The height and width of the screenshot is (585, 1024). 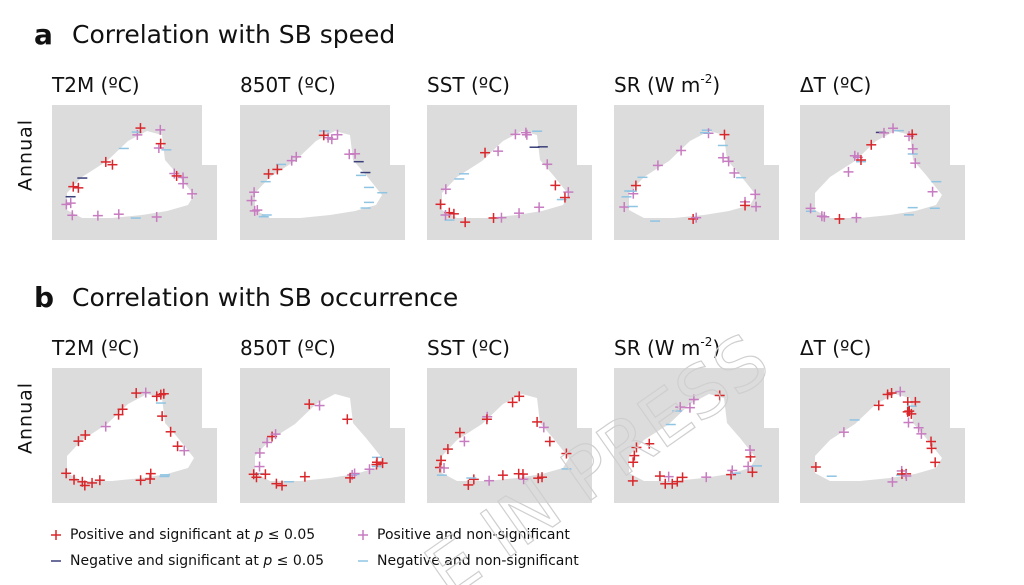 I want to click on legend-text: Negative and non-significant, so click(x=478, y=561).